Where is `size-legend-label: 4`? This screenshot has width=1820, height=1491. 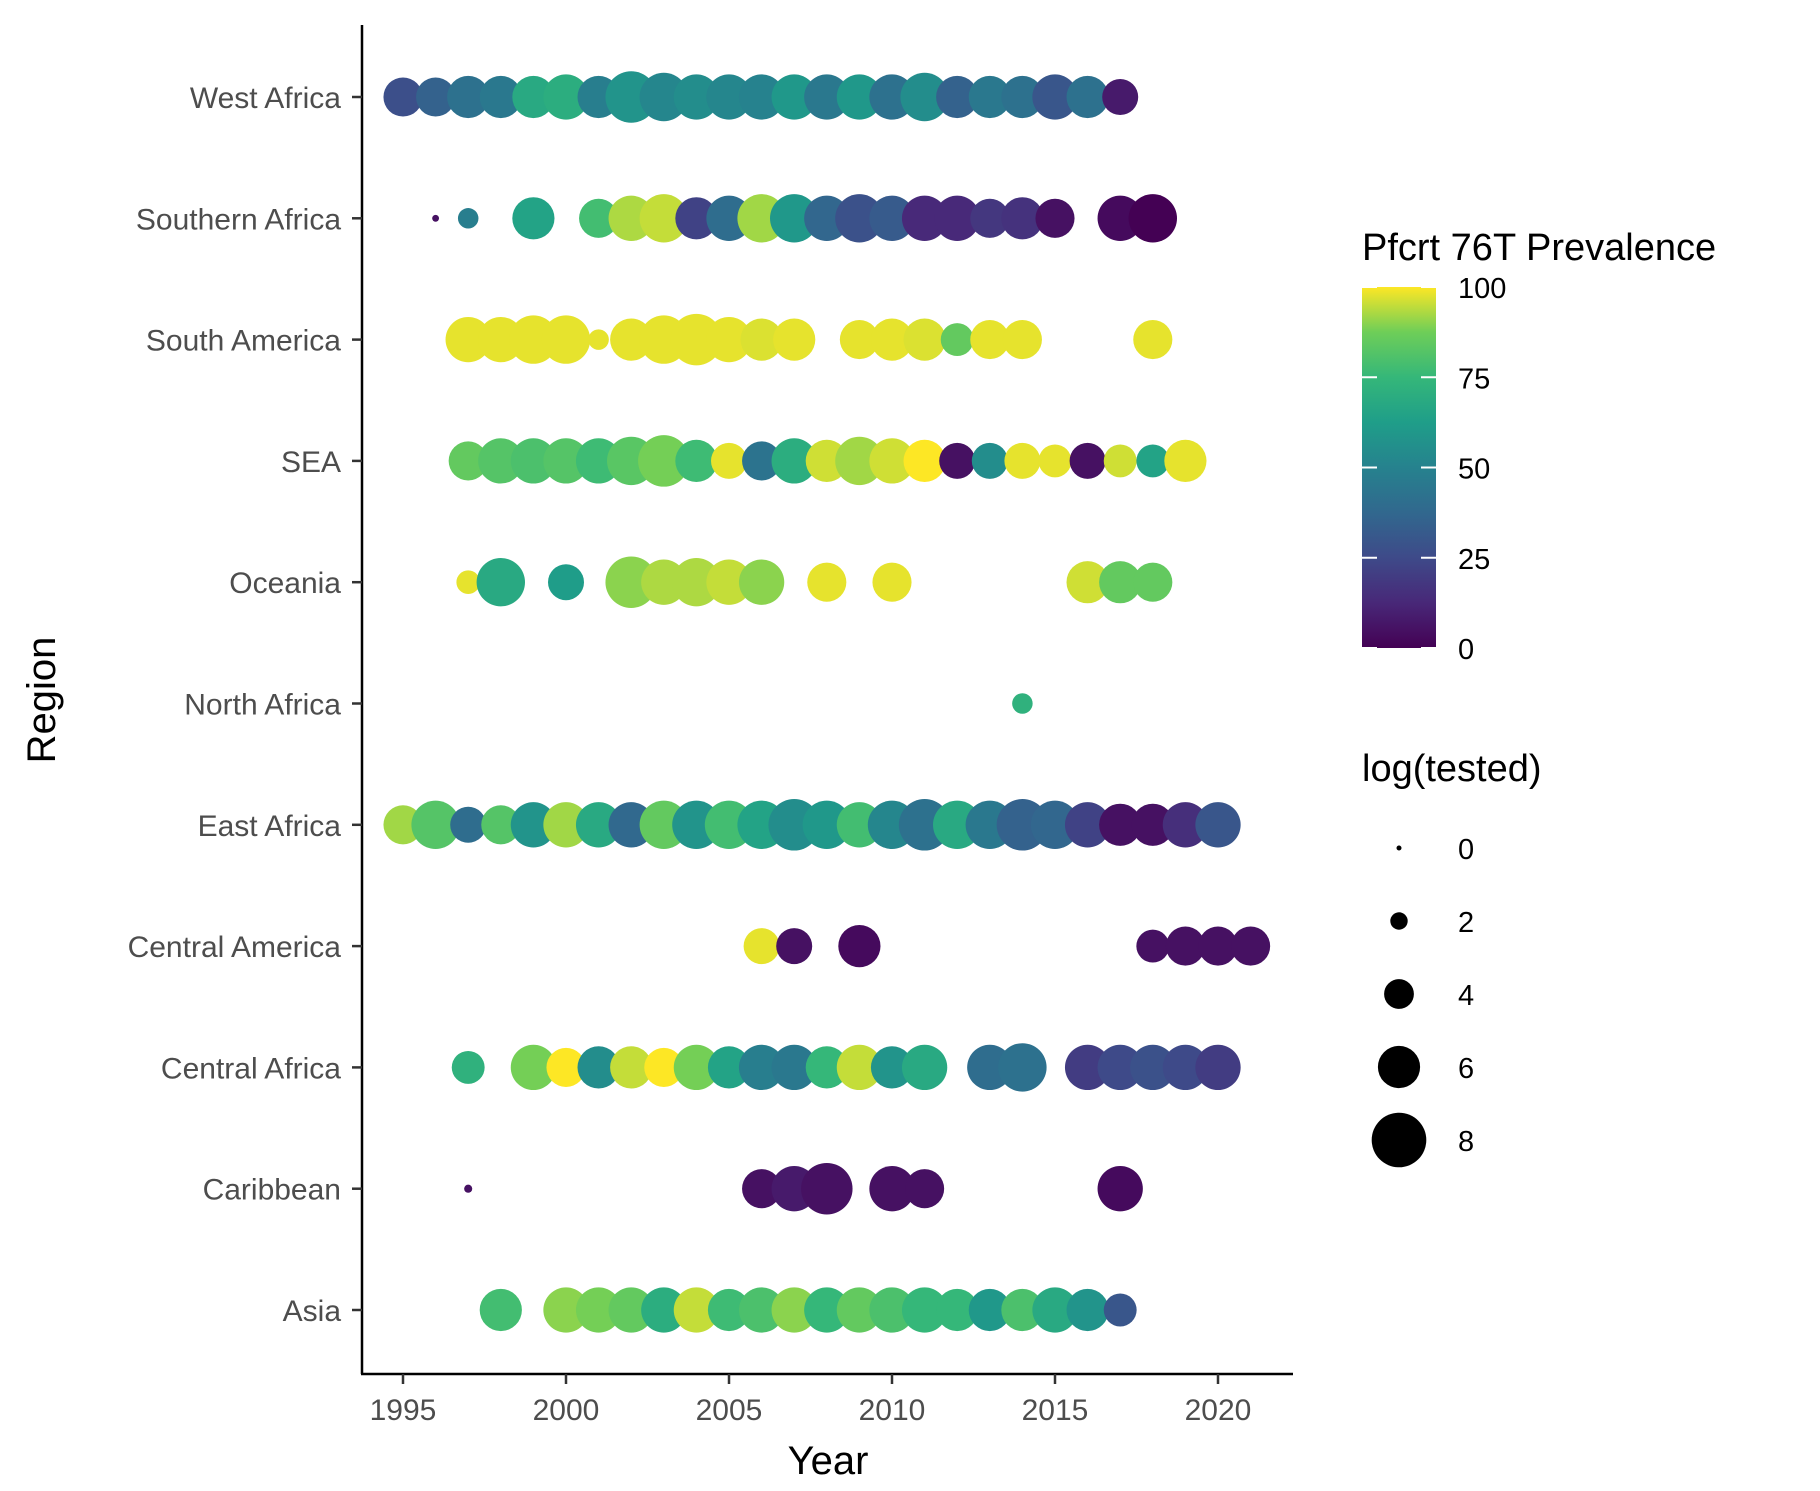
size-legend-label: 4 is located at coordinates (1466, 996).